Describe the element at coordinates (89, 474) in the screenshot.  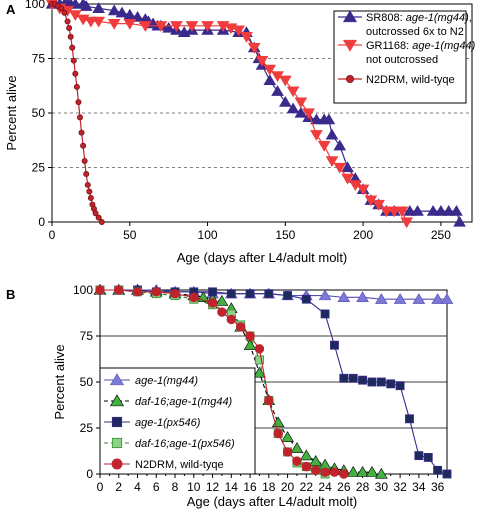
I see `panel-b-y-tick-label: 0` at that location.